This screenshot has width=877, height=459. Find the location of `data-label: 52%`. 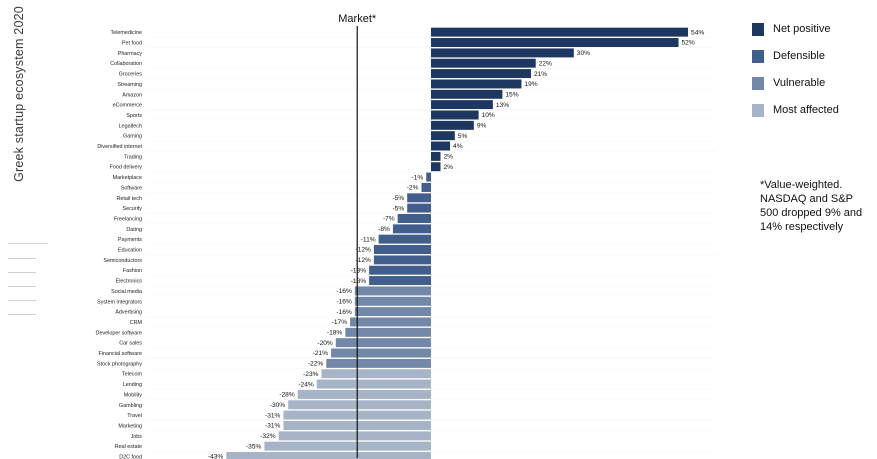

data-label: 52% is located at coordinates (688, 43).